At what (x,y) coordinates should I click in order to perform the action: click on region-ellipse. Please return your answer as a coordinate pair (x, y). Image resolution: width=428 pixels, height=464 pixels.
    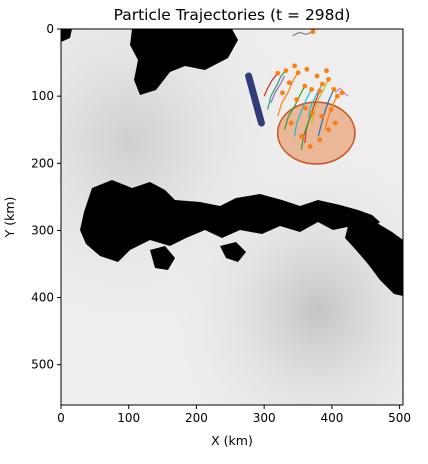
    Looking at the image, I should click on (316, 133).